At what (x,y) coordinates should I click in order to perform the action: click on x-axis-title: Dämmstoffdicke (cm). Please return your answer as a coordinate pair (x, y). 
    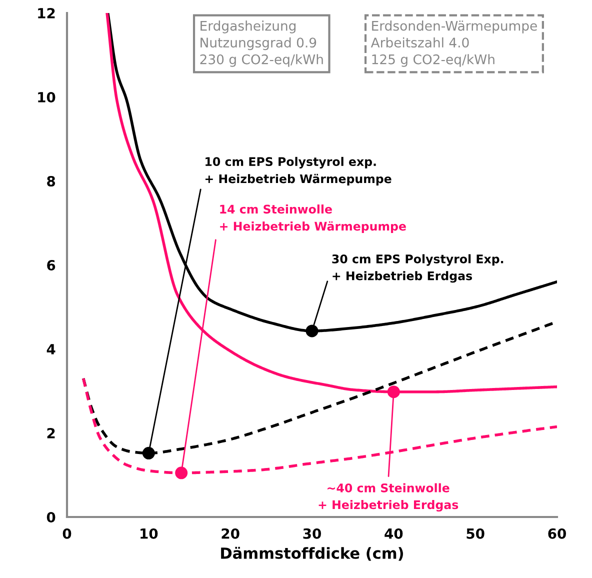
    Looking at the image, I should click on (312, 553).